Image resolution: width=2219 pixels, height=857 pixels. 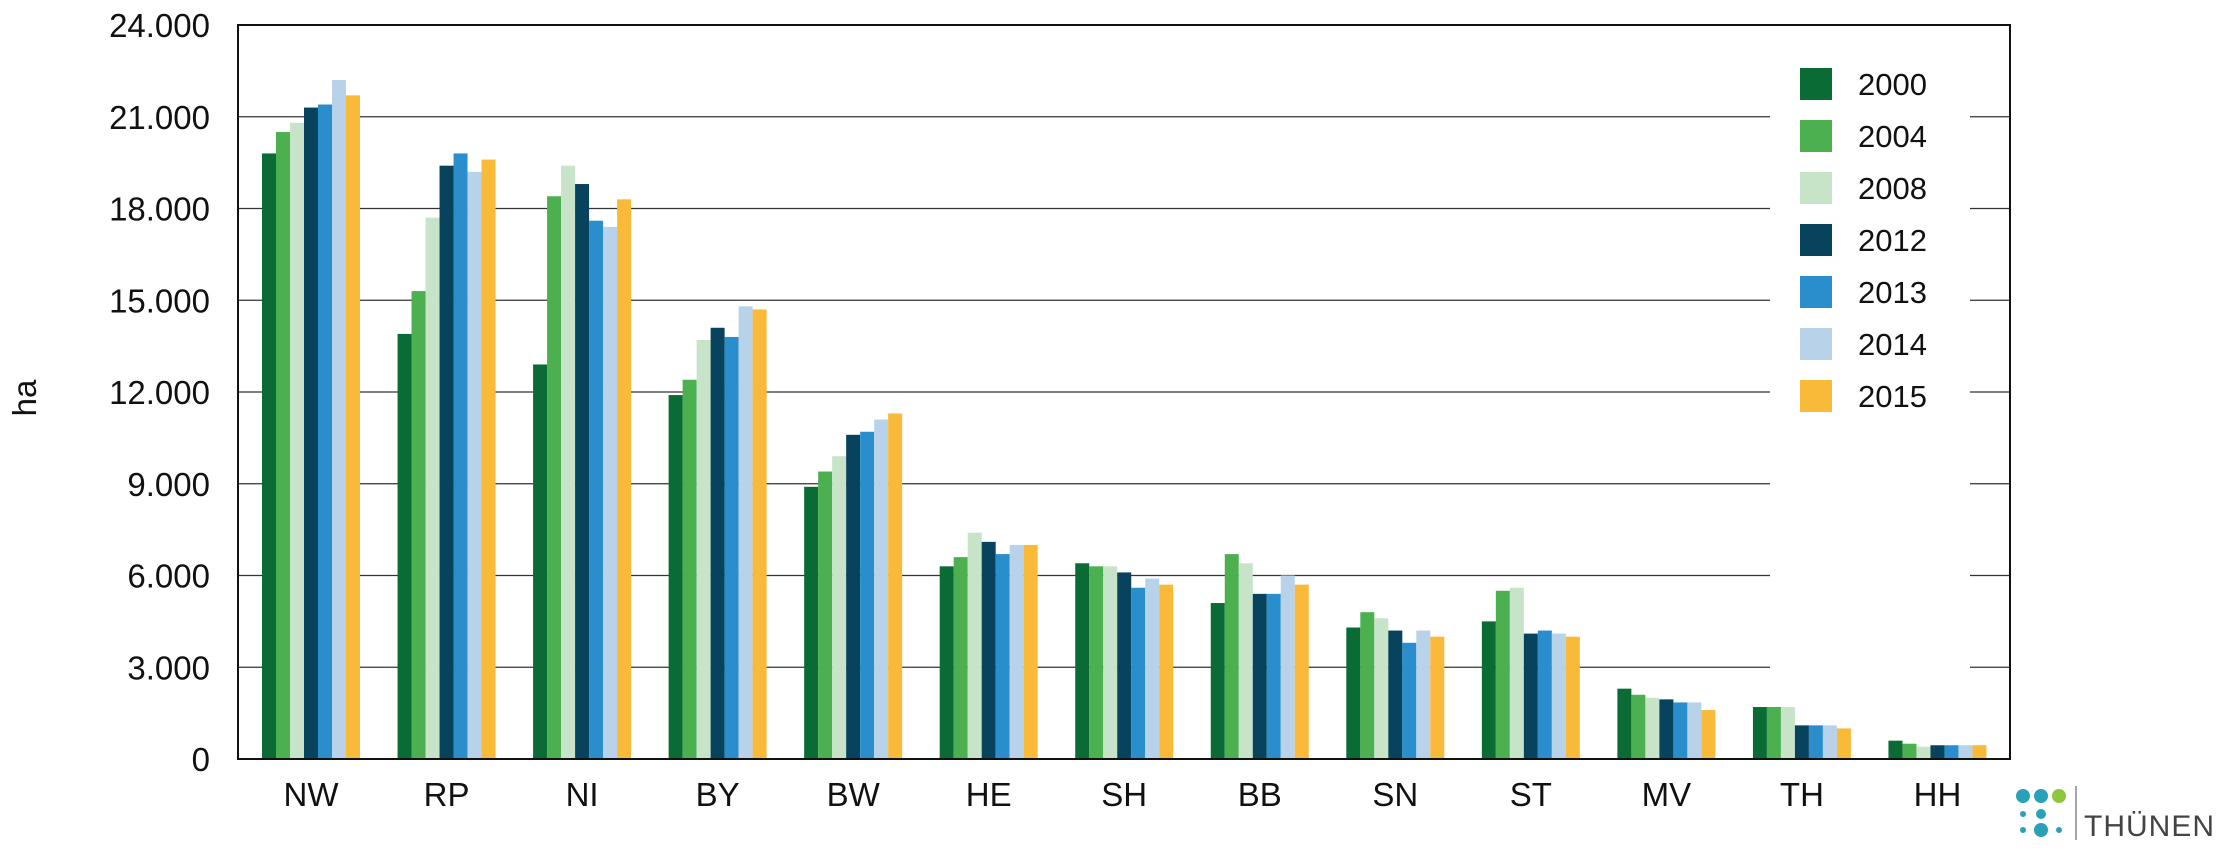 I want to click on bar-sh-2014, so click(x=1152, y=668).